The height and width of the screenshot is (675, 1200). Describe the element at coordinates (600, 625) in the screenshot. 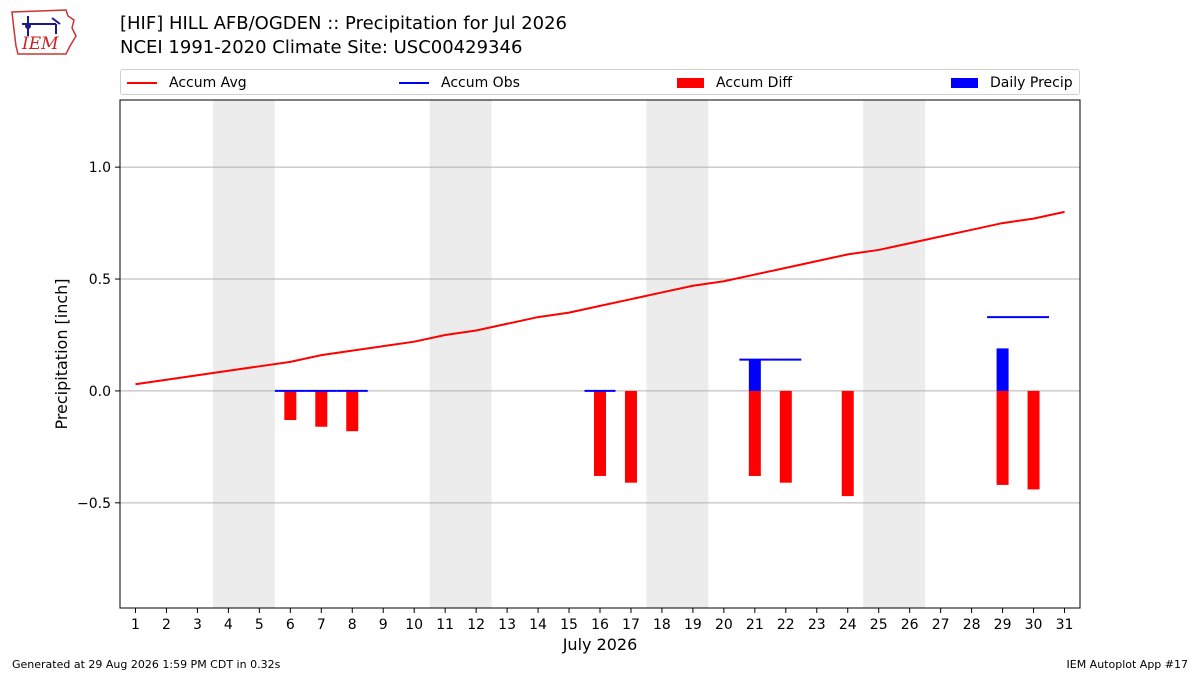

I see `x-tick-label: 16` at that location.